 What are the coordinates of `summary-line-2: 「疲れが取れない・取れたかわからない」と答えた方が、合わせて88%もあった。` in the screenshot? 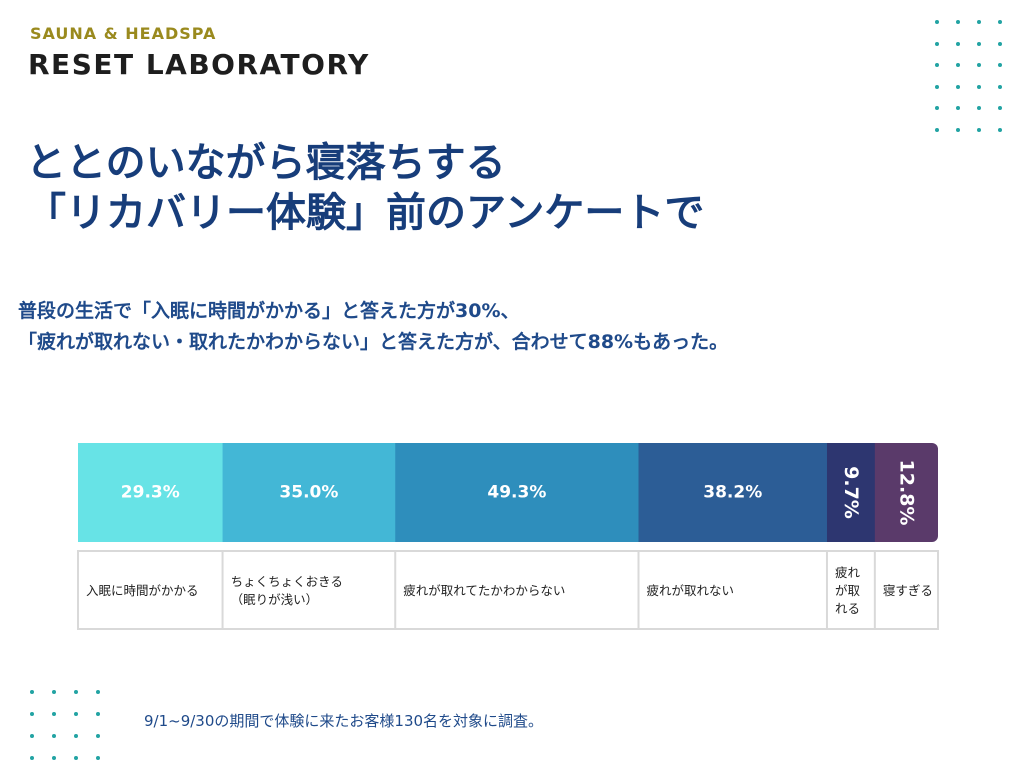 It's located at (373, 342).